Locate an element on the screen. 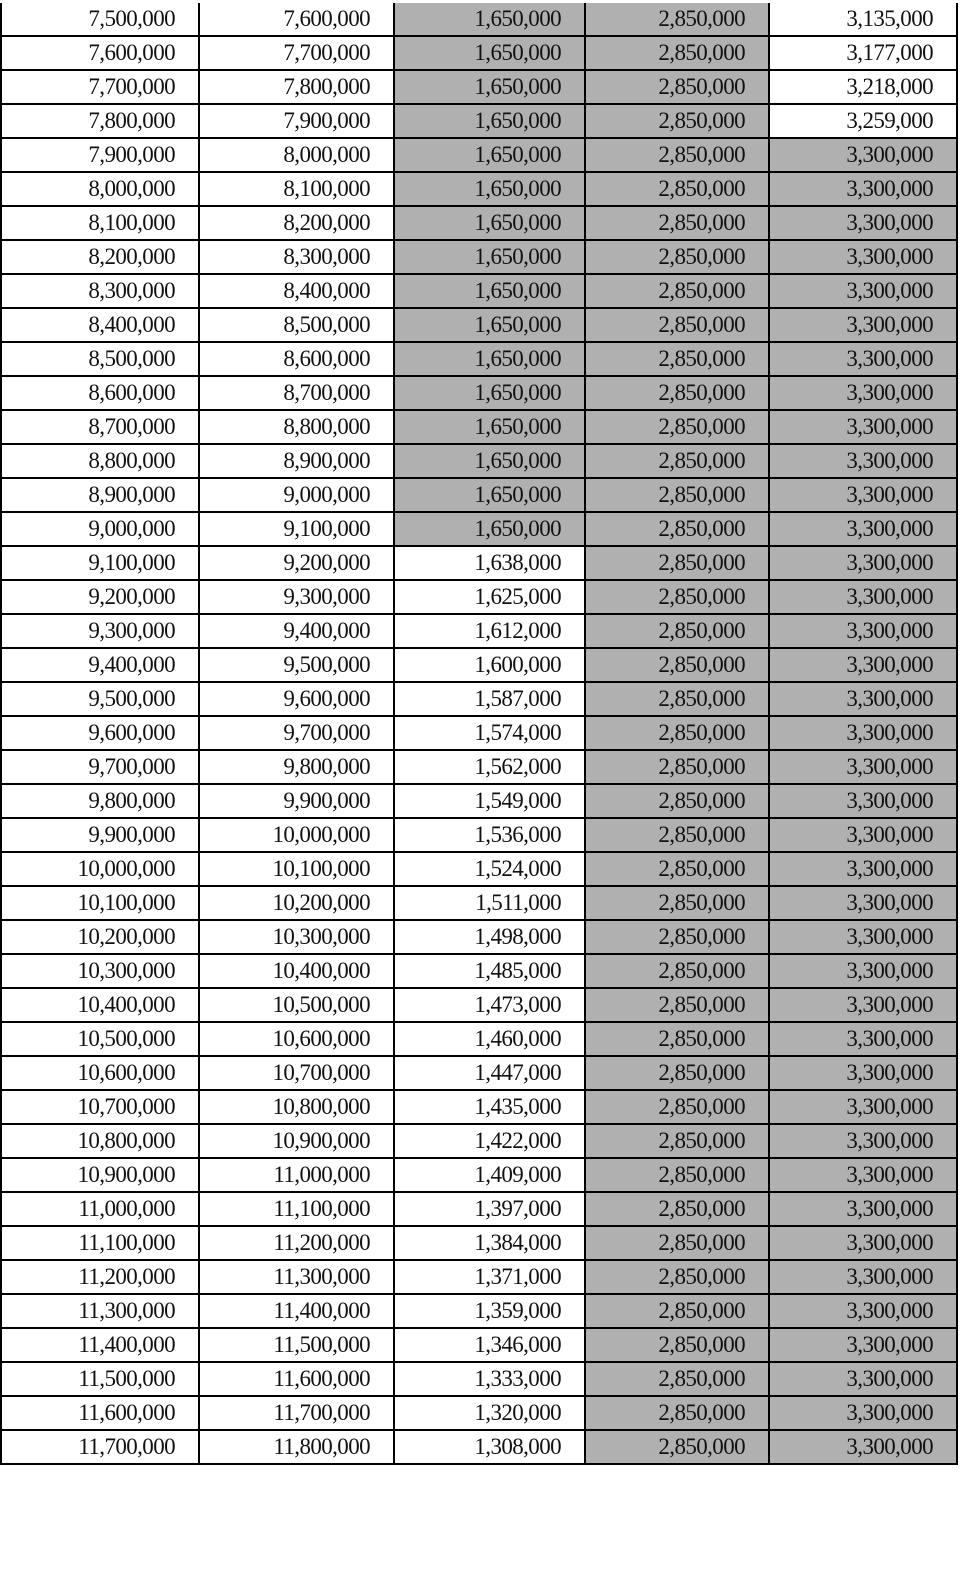  range-from-cell: 7,700,000 is located at coordinates (100, 86).